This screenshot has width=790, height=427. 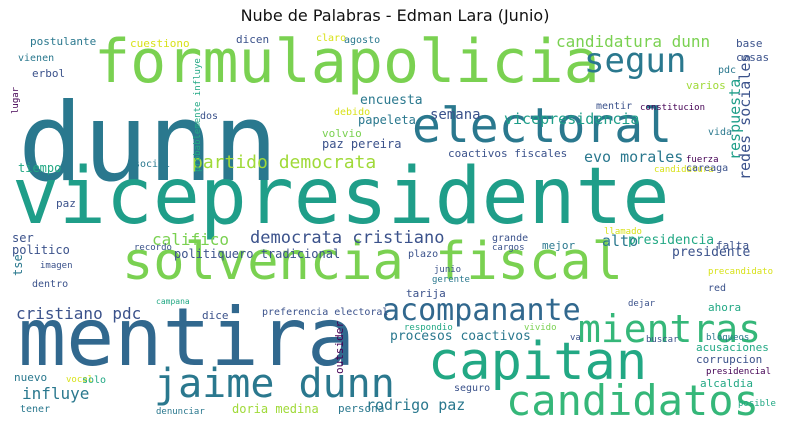 What do you see at coordinates (662, 340) in the screenshot?
I see `word: buscar` at bounding box center [662, 340].